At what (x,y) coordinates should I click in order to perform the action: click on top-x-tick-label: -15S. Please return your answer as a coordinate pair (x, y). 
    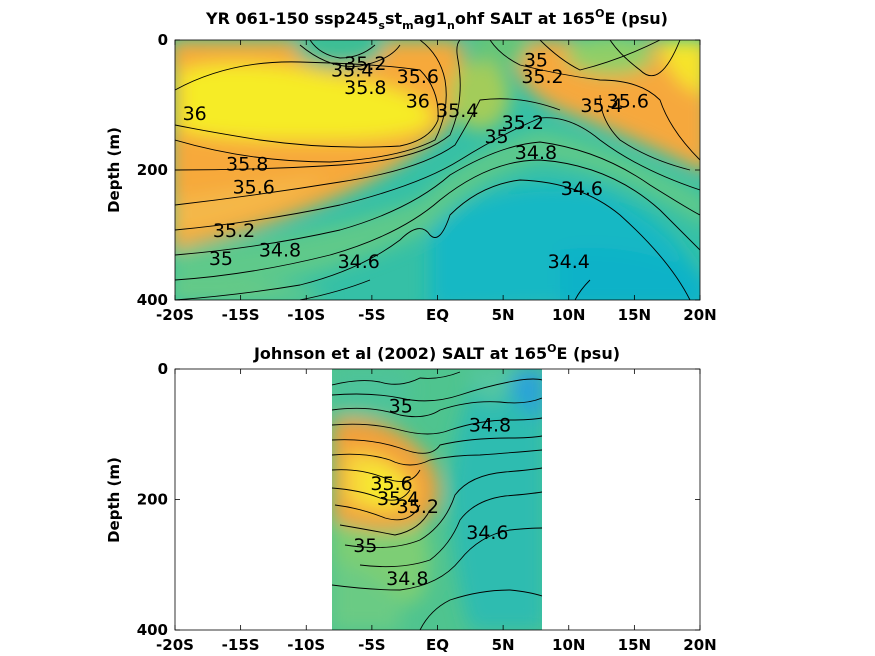
    Looking at the image, I should click on (241, 315).